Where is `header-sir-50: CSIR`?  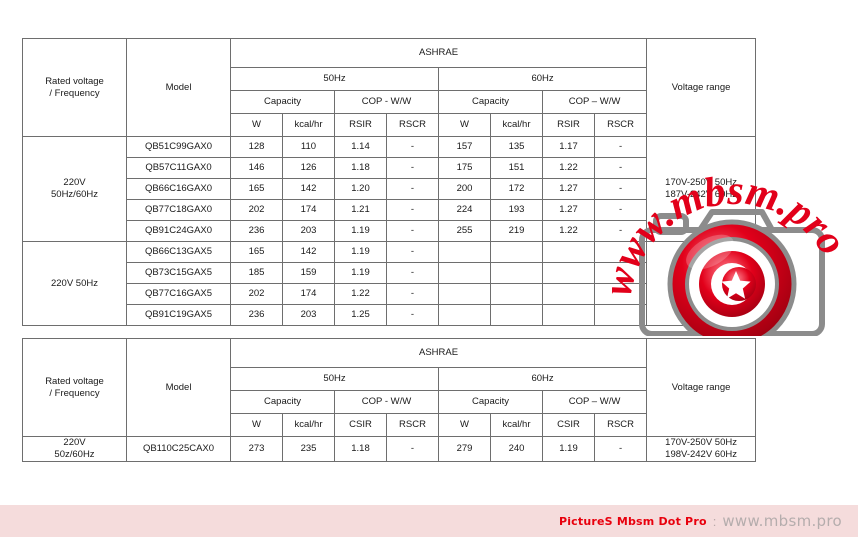 header-sir-50: CSIR is located at coordinates (360, 425).